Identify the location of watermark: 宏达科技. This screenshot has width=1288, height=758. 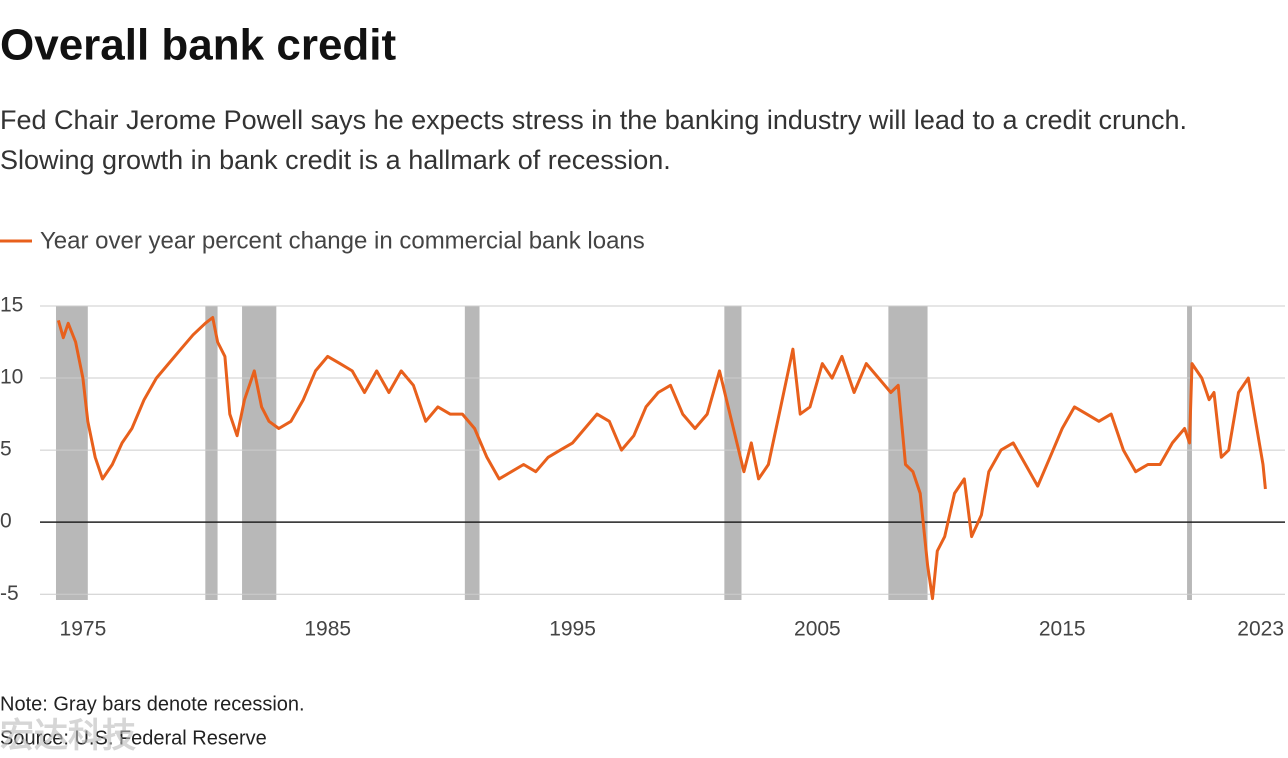
(68, 735).